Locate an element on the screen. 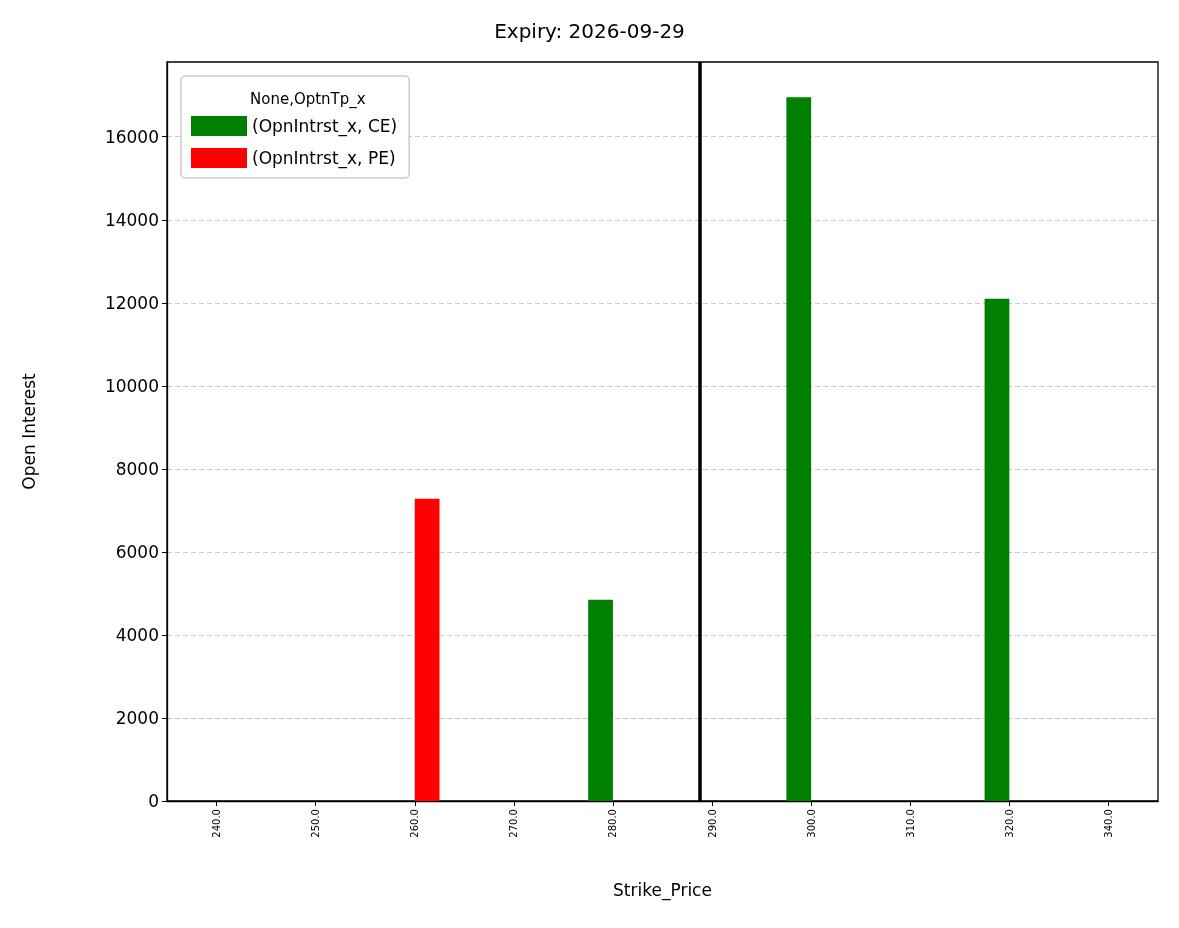 The width and height of the screenshot is (1179, 928). y-tick-label: 16000 is located at coordinates (131, 136).